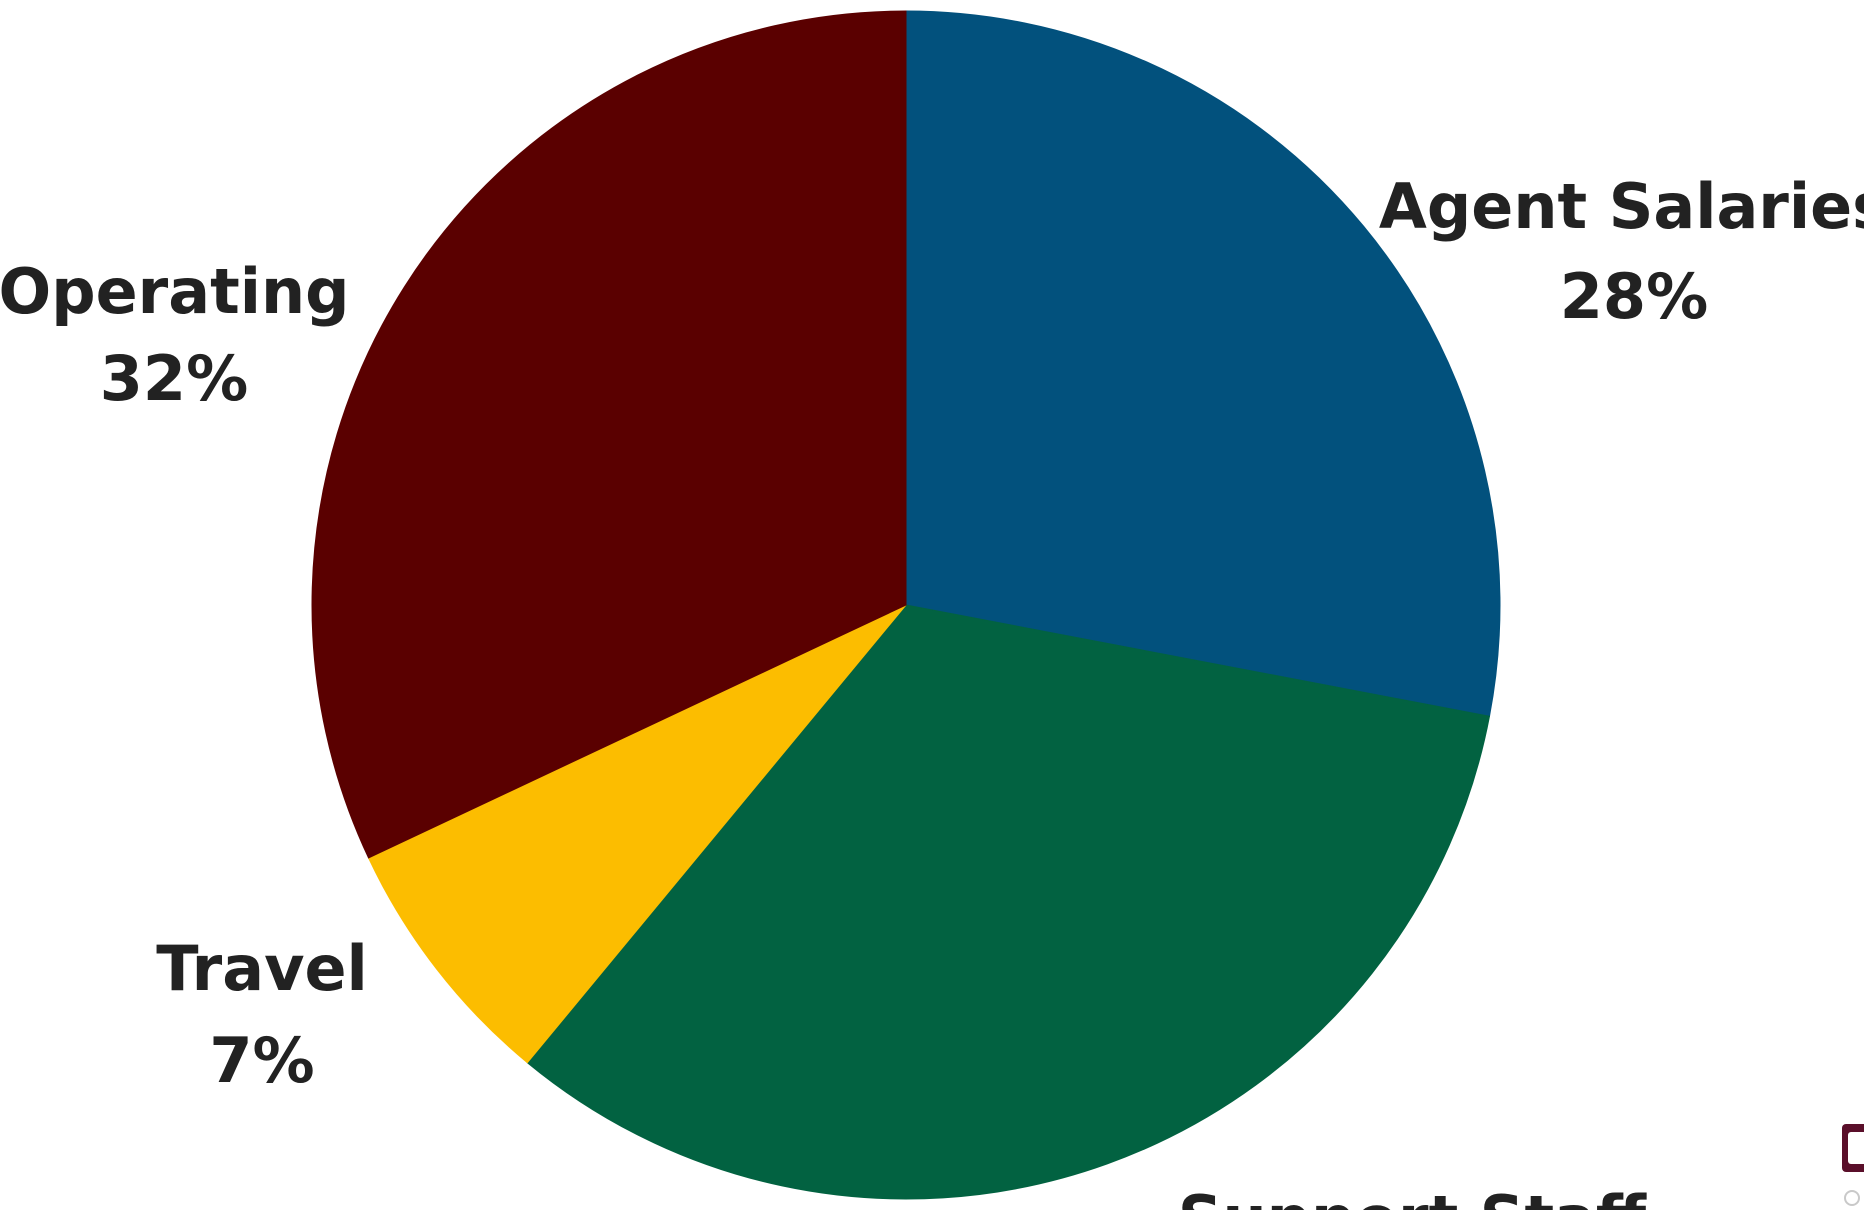 This screenshot has height=1210, width=1864. What do you see at coordinates (174, 378) in the screenshot?
I see `slice-label-operating-value: 32%` at bounding box center [174, 378].